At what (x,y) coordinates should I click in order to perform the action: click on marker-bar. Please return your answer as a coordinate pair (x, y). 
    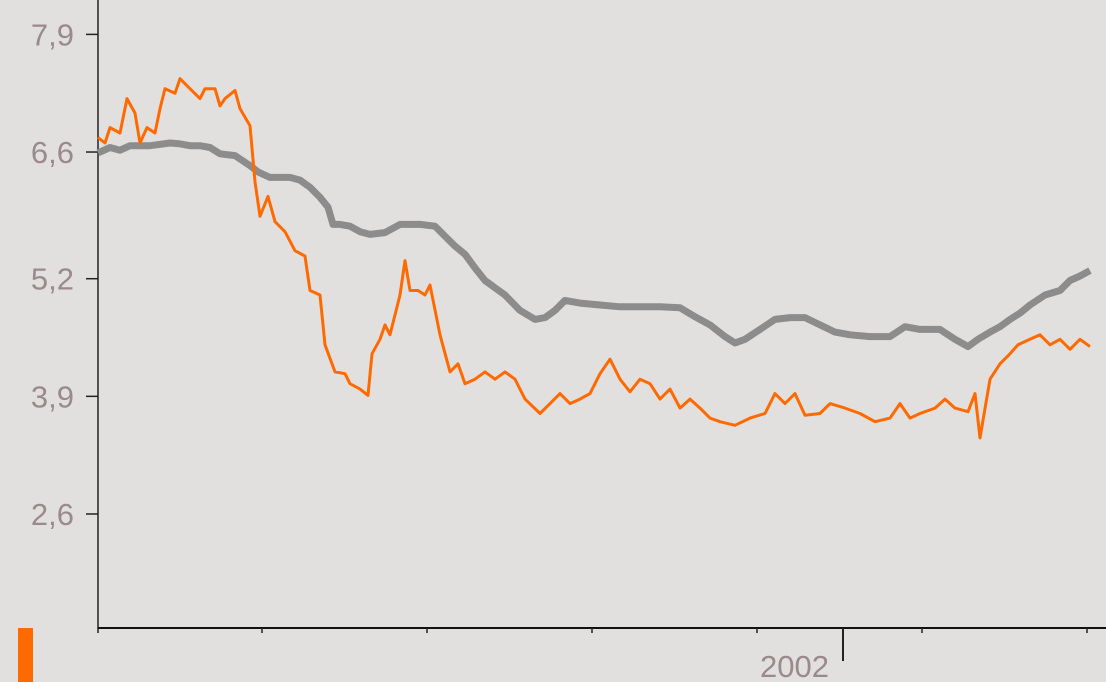
    Looking at the image, I should click on (25, 655).